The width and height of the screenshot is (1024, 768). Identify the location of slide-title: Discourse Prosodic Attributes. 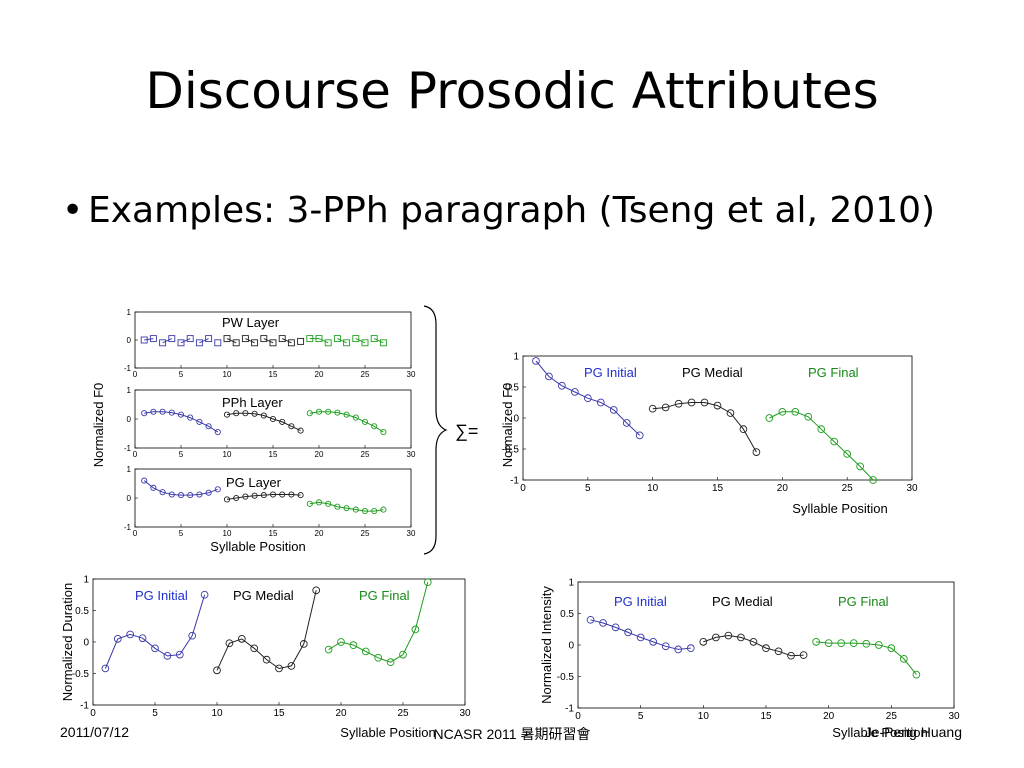
(512, 91).